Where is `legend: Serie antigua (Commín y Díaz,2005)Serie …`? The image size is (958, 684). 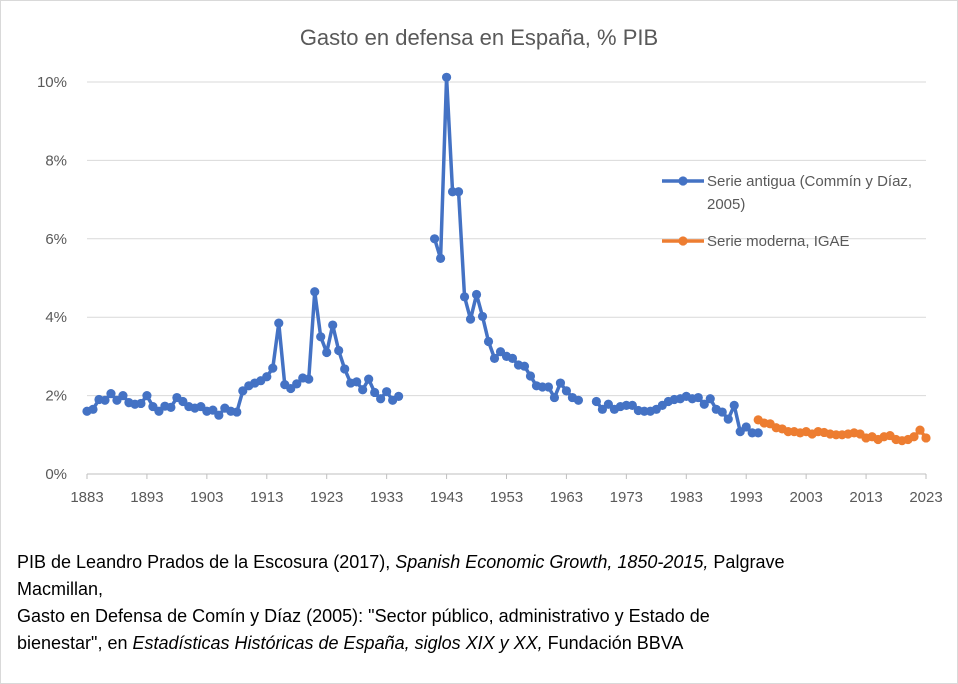
legend: Serie antigua (Commín y Díaz,2005)Serie … is located at coordinates (787, 211).